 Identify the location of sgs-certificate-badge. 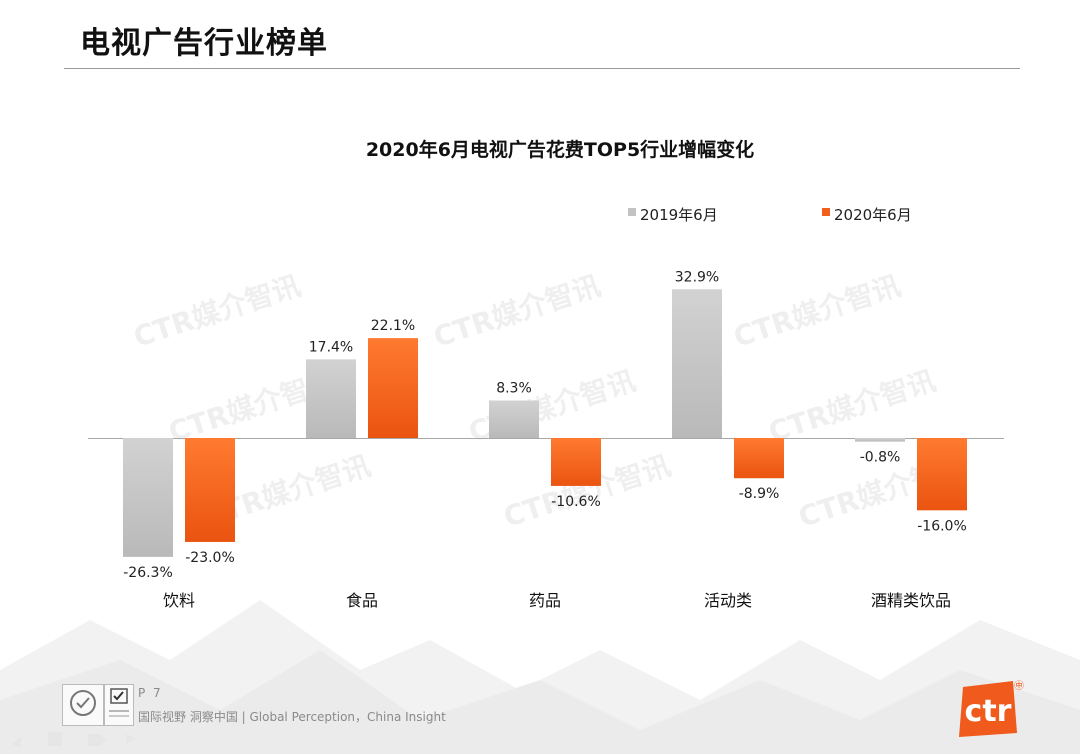
(83, 705).